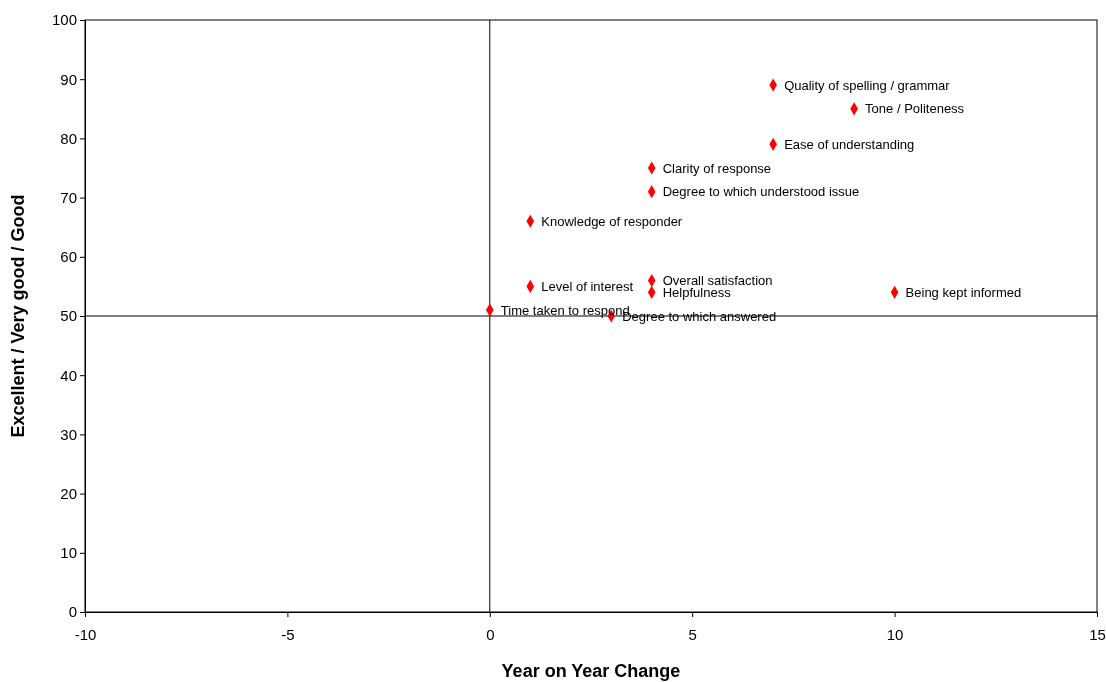 The width and height of the screenshot is (1106, 682). I want to click on y-tick-label: 70, so click(68, 197).